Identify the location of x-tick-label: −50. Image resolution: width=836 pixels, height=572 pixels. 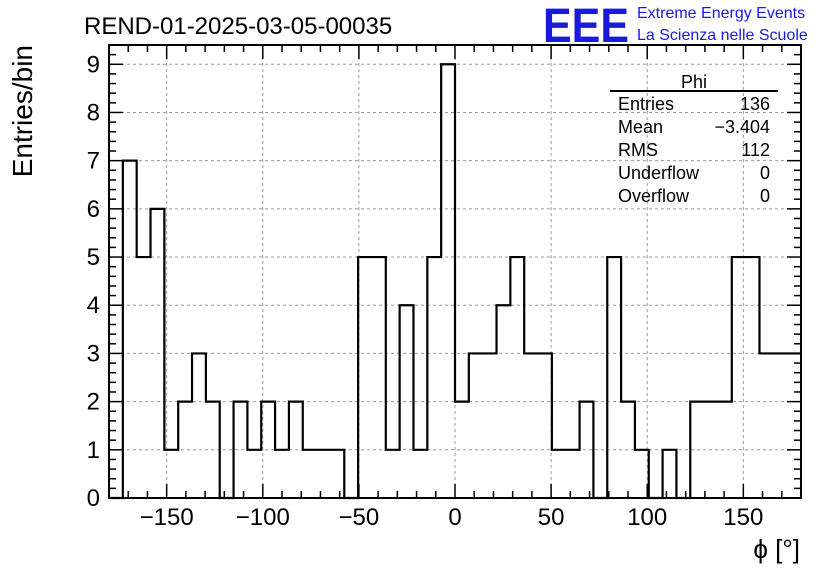
(359, 517).